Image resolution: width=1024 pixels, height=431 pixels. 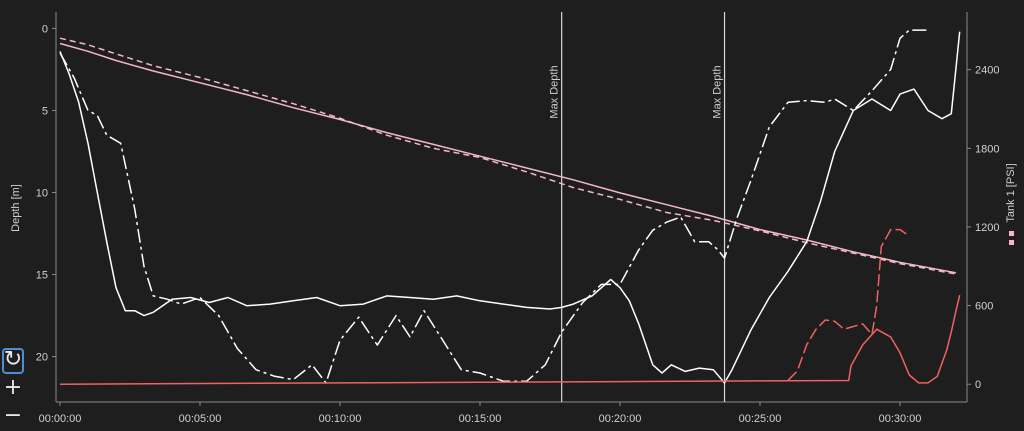 I want to click on y2-tick-label: 0, so click(x=978, y=385).